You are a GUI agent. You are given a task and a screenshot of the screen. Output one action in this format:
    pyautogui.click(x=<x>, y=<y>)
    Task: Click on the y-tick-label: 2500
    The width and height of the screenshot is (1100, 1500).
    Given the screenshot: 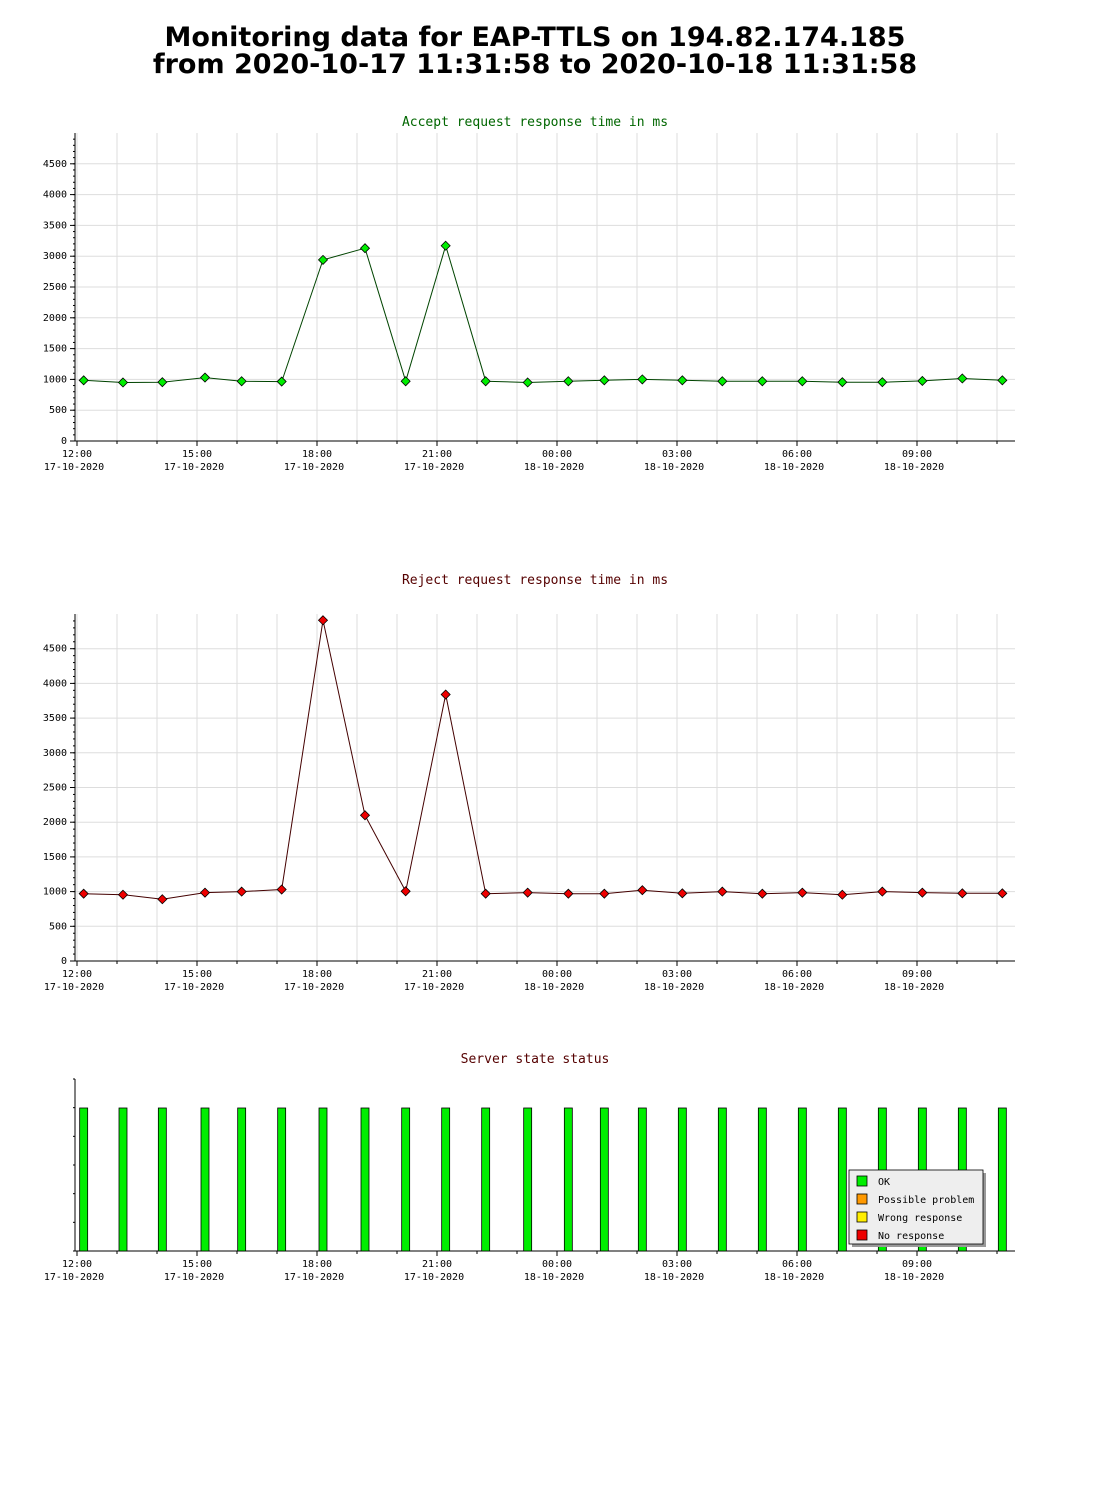 What is the action you would take?
    pyautogui.click(x=55, y=287)
    